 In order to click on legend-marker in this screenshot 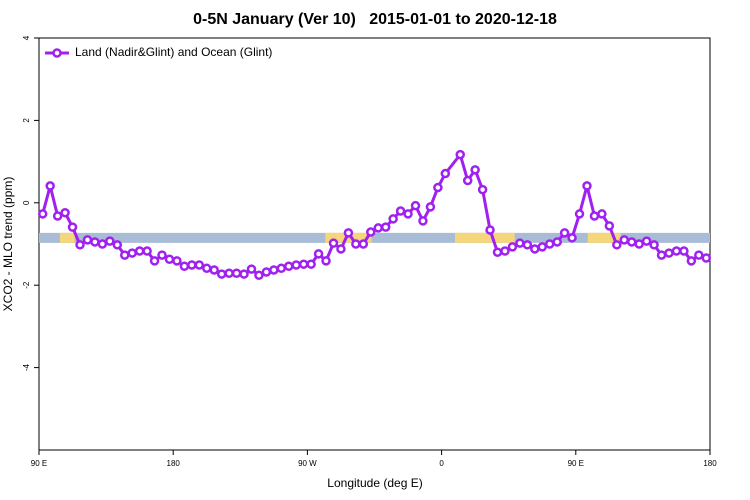, I will do `click(57, 53)`.